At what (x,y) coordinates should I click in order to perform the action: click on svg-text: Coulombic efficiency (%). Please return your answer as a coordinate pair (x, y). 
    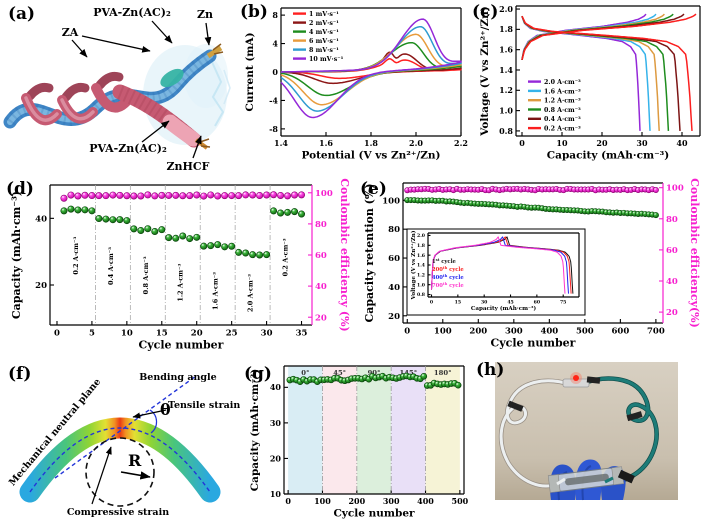
    Looking at the image, I should click on (344, 255).